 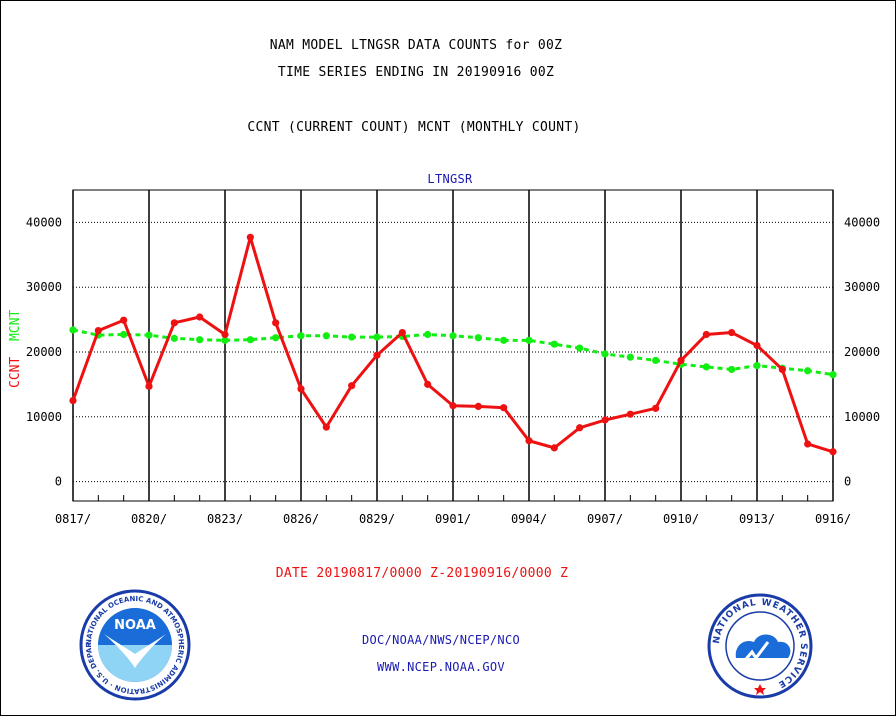 What do you see at coordinates (862, 287) in the screenshot?
I see `y-tick-label-right: 30000` at bounding box center [862, 287].